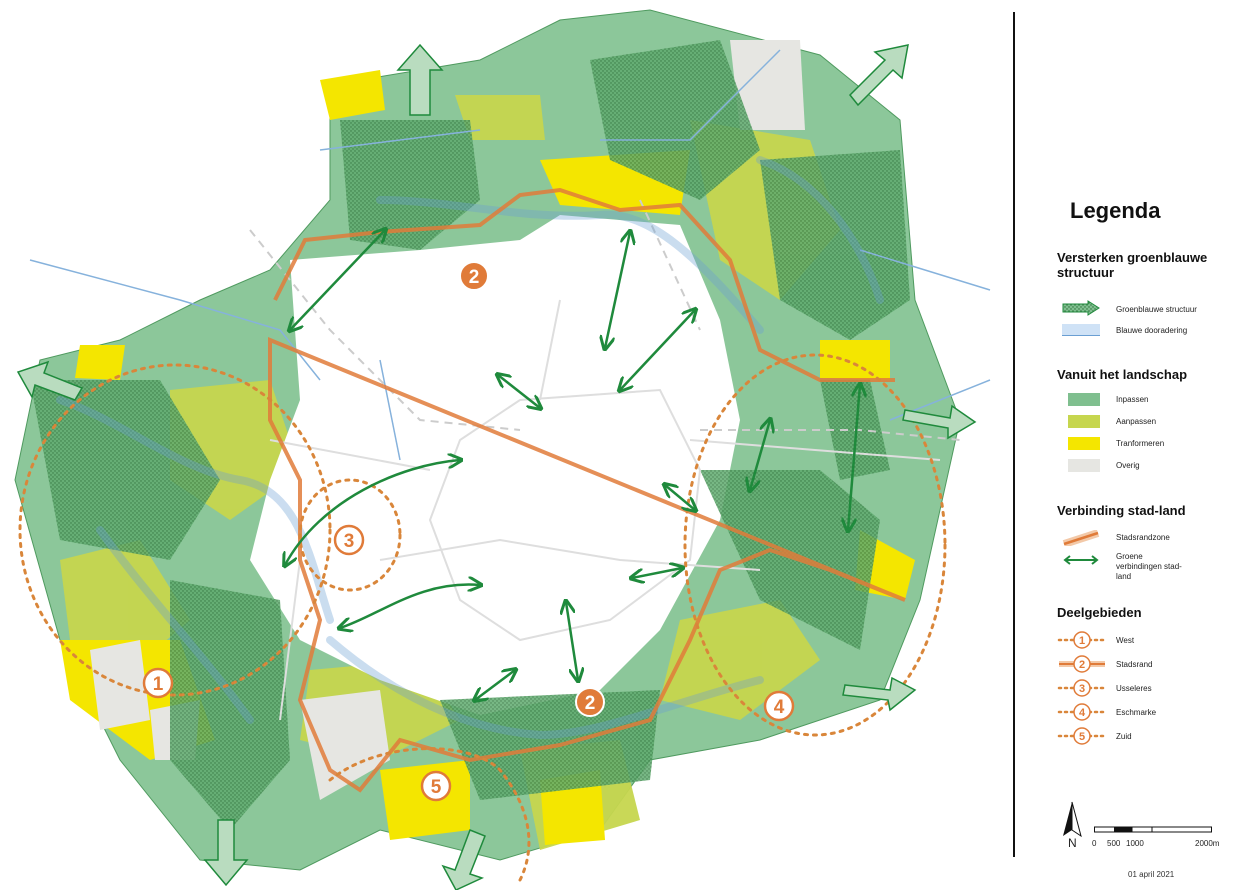 This screenshot has height=890, width=1238. I want to click on legend-divider, so click(1014, 434).